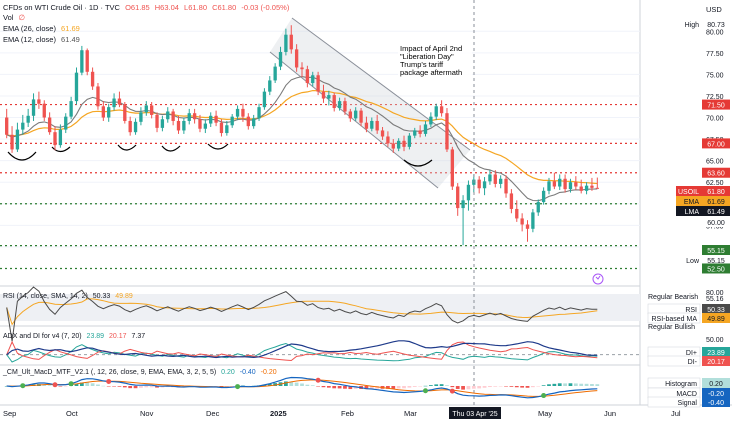  Describe the element at coordinates (715, 119) in the screenshot. I see `price-tick-label: 70.00` at that location.